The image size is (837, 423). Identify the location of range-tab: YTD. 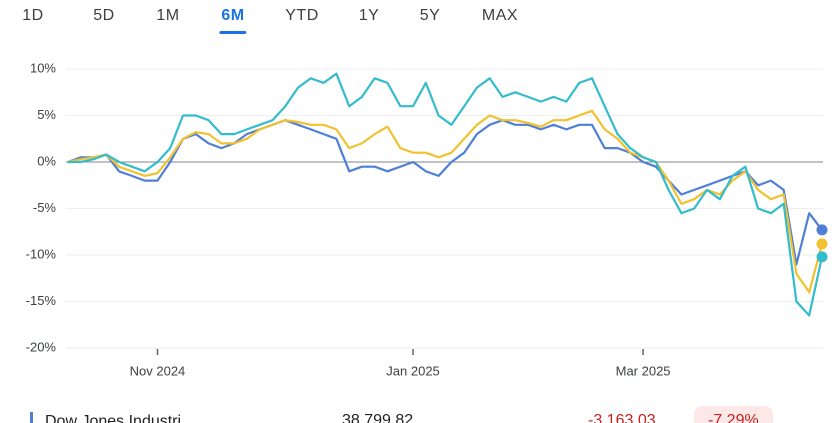
(302, 15).